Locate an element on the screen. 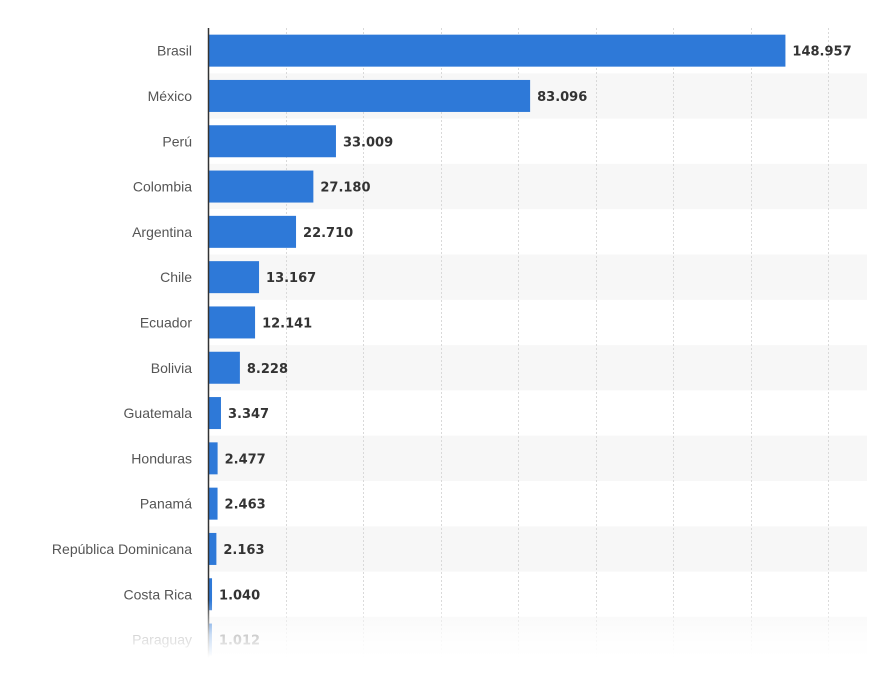 This screenshot has height=677, width=872. bar-chile is located at coordinates (234, 277).